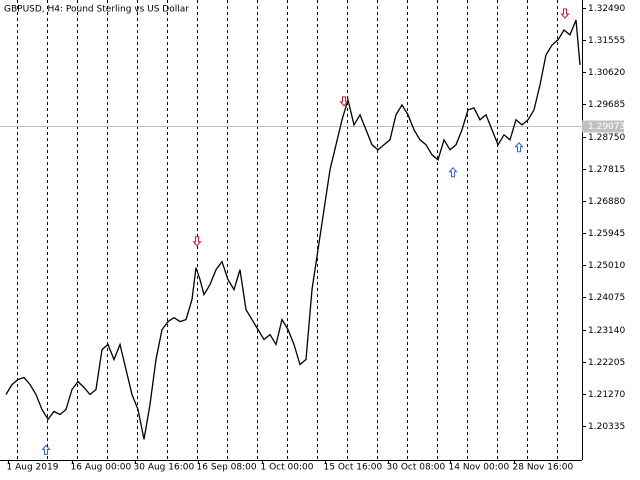  I want to click on x-tick-label: 15 Oct 16:00, so click(353, 468).